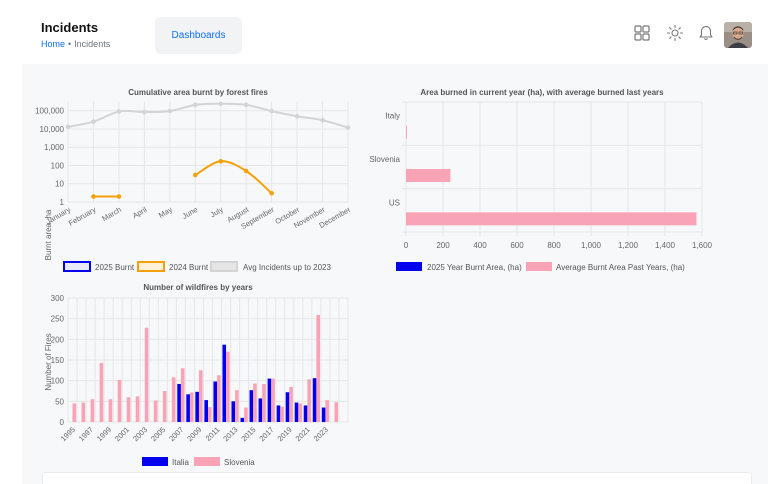 The height and width of the screenshot is (484, 768). Describe the element at coordinates (287, 267) in the screenshot. I see `legend-label: Avg Incidents up to 2023` at that location.